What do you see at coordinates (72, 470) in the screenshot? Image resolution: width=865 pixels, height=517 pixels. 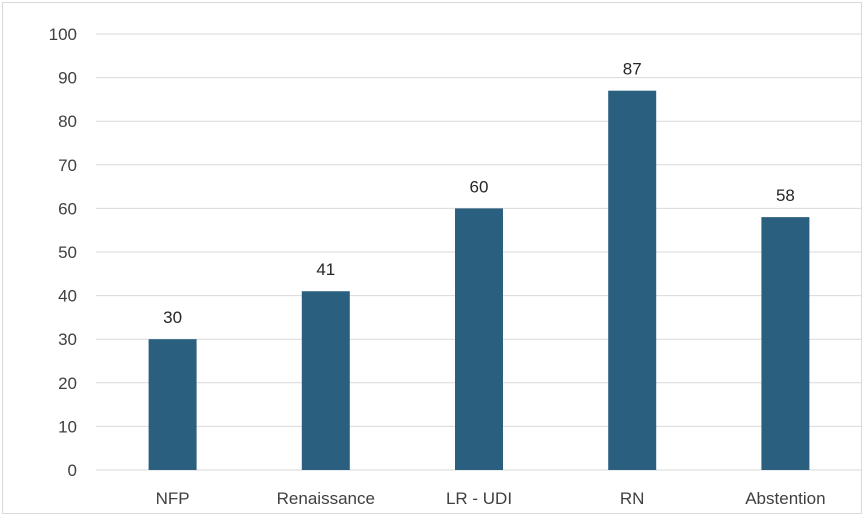 I see `y-tick-label: 0` at bounding box center [72, 470].